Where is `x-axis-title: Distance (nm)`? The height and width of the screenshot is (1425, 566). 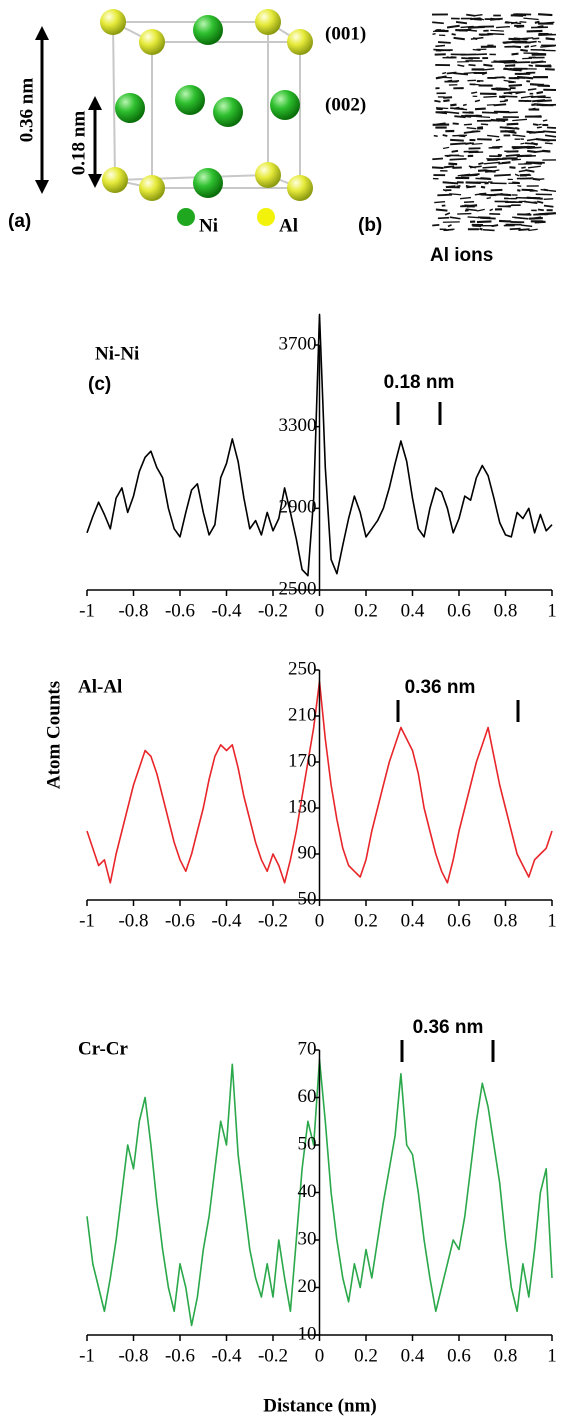
x-axis-title: Distance (nm) is located at coordinates (319, 1405).